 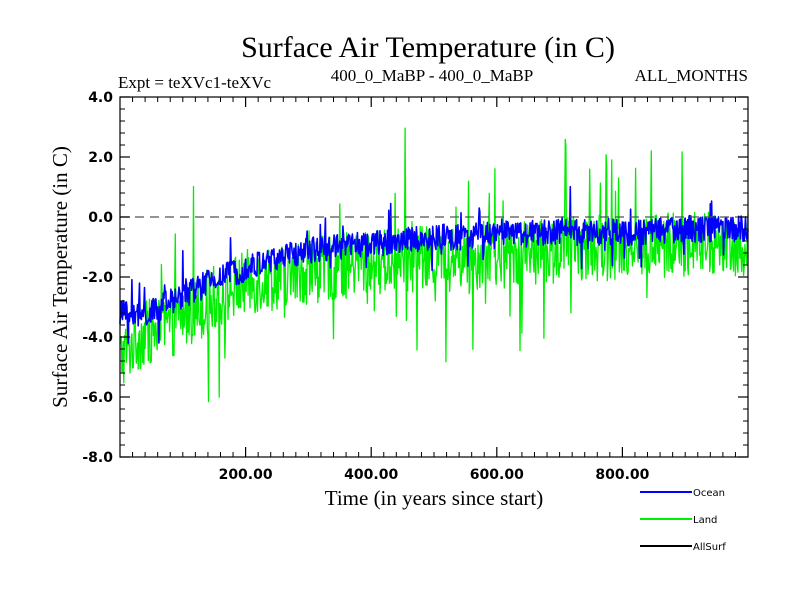 I want to click on subtitle-expt: Expt = teXVc1-teXVc, so click(x=195, y=82).